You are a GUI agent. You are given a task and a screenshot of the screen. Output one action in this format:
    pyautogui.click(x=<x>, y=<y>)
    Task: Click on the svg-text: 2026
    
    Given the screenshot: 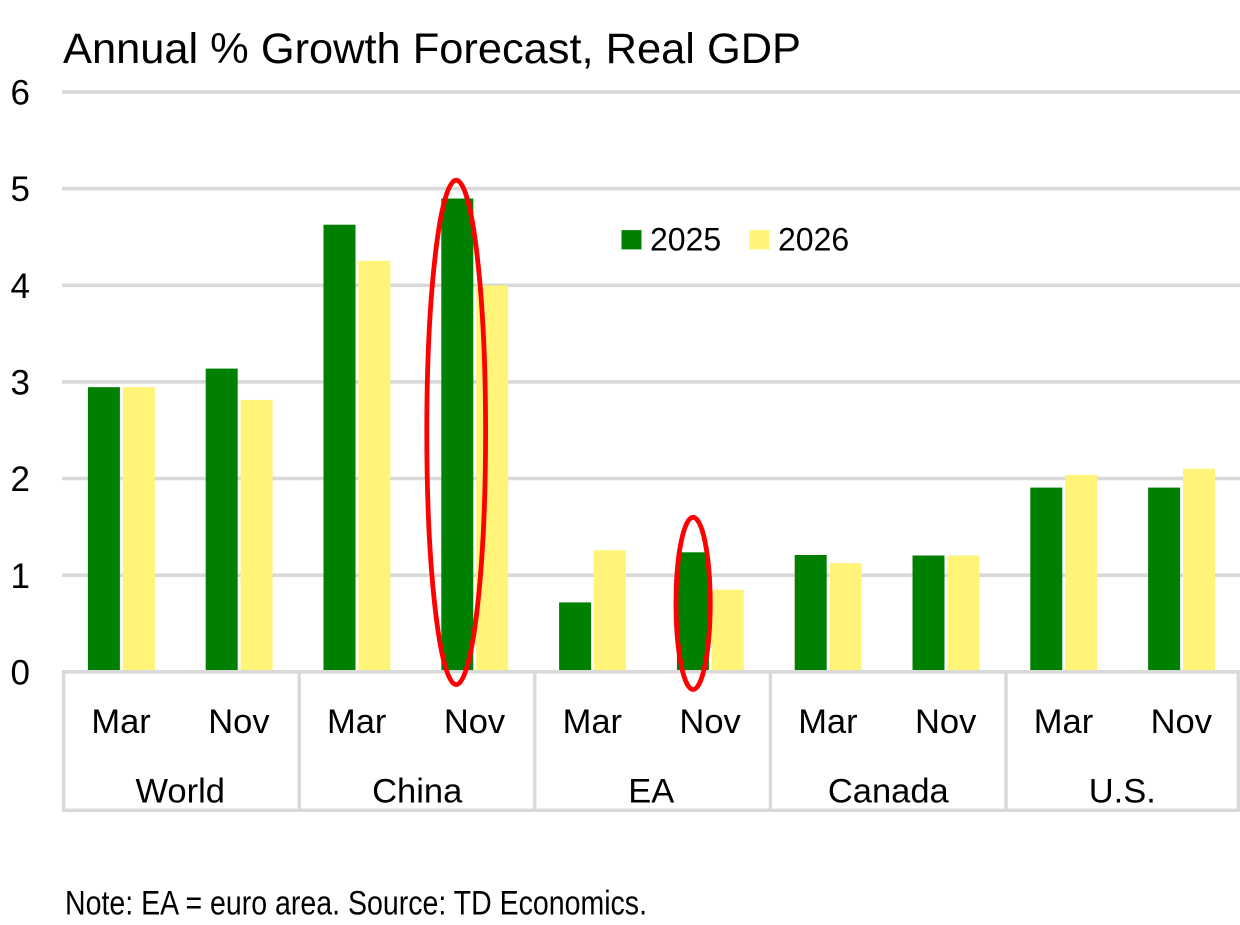 What is the action you would take?
    pyautogui.click(x=813, y=239)
    